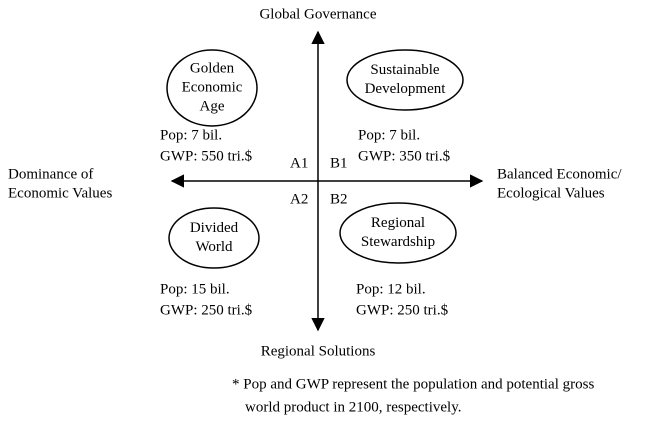 This screenshot has width=660, height=425. I want to click on scenario-name: Economic, so click(212, 87).